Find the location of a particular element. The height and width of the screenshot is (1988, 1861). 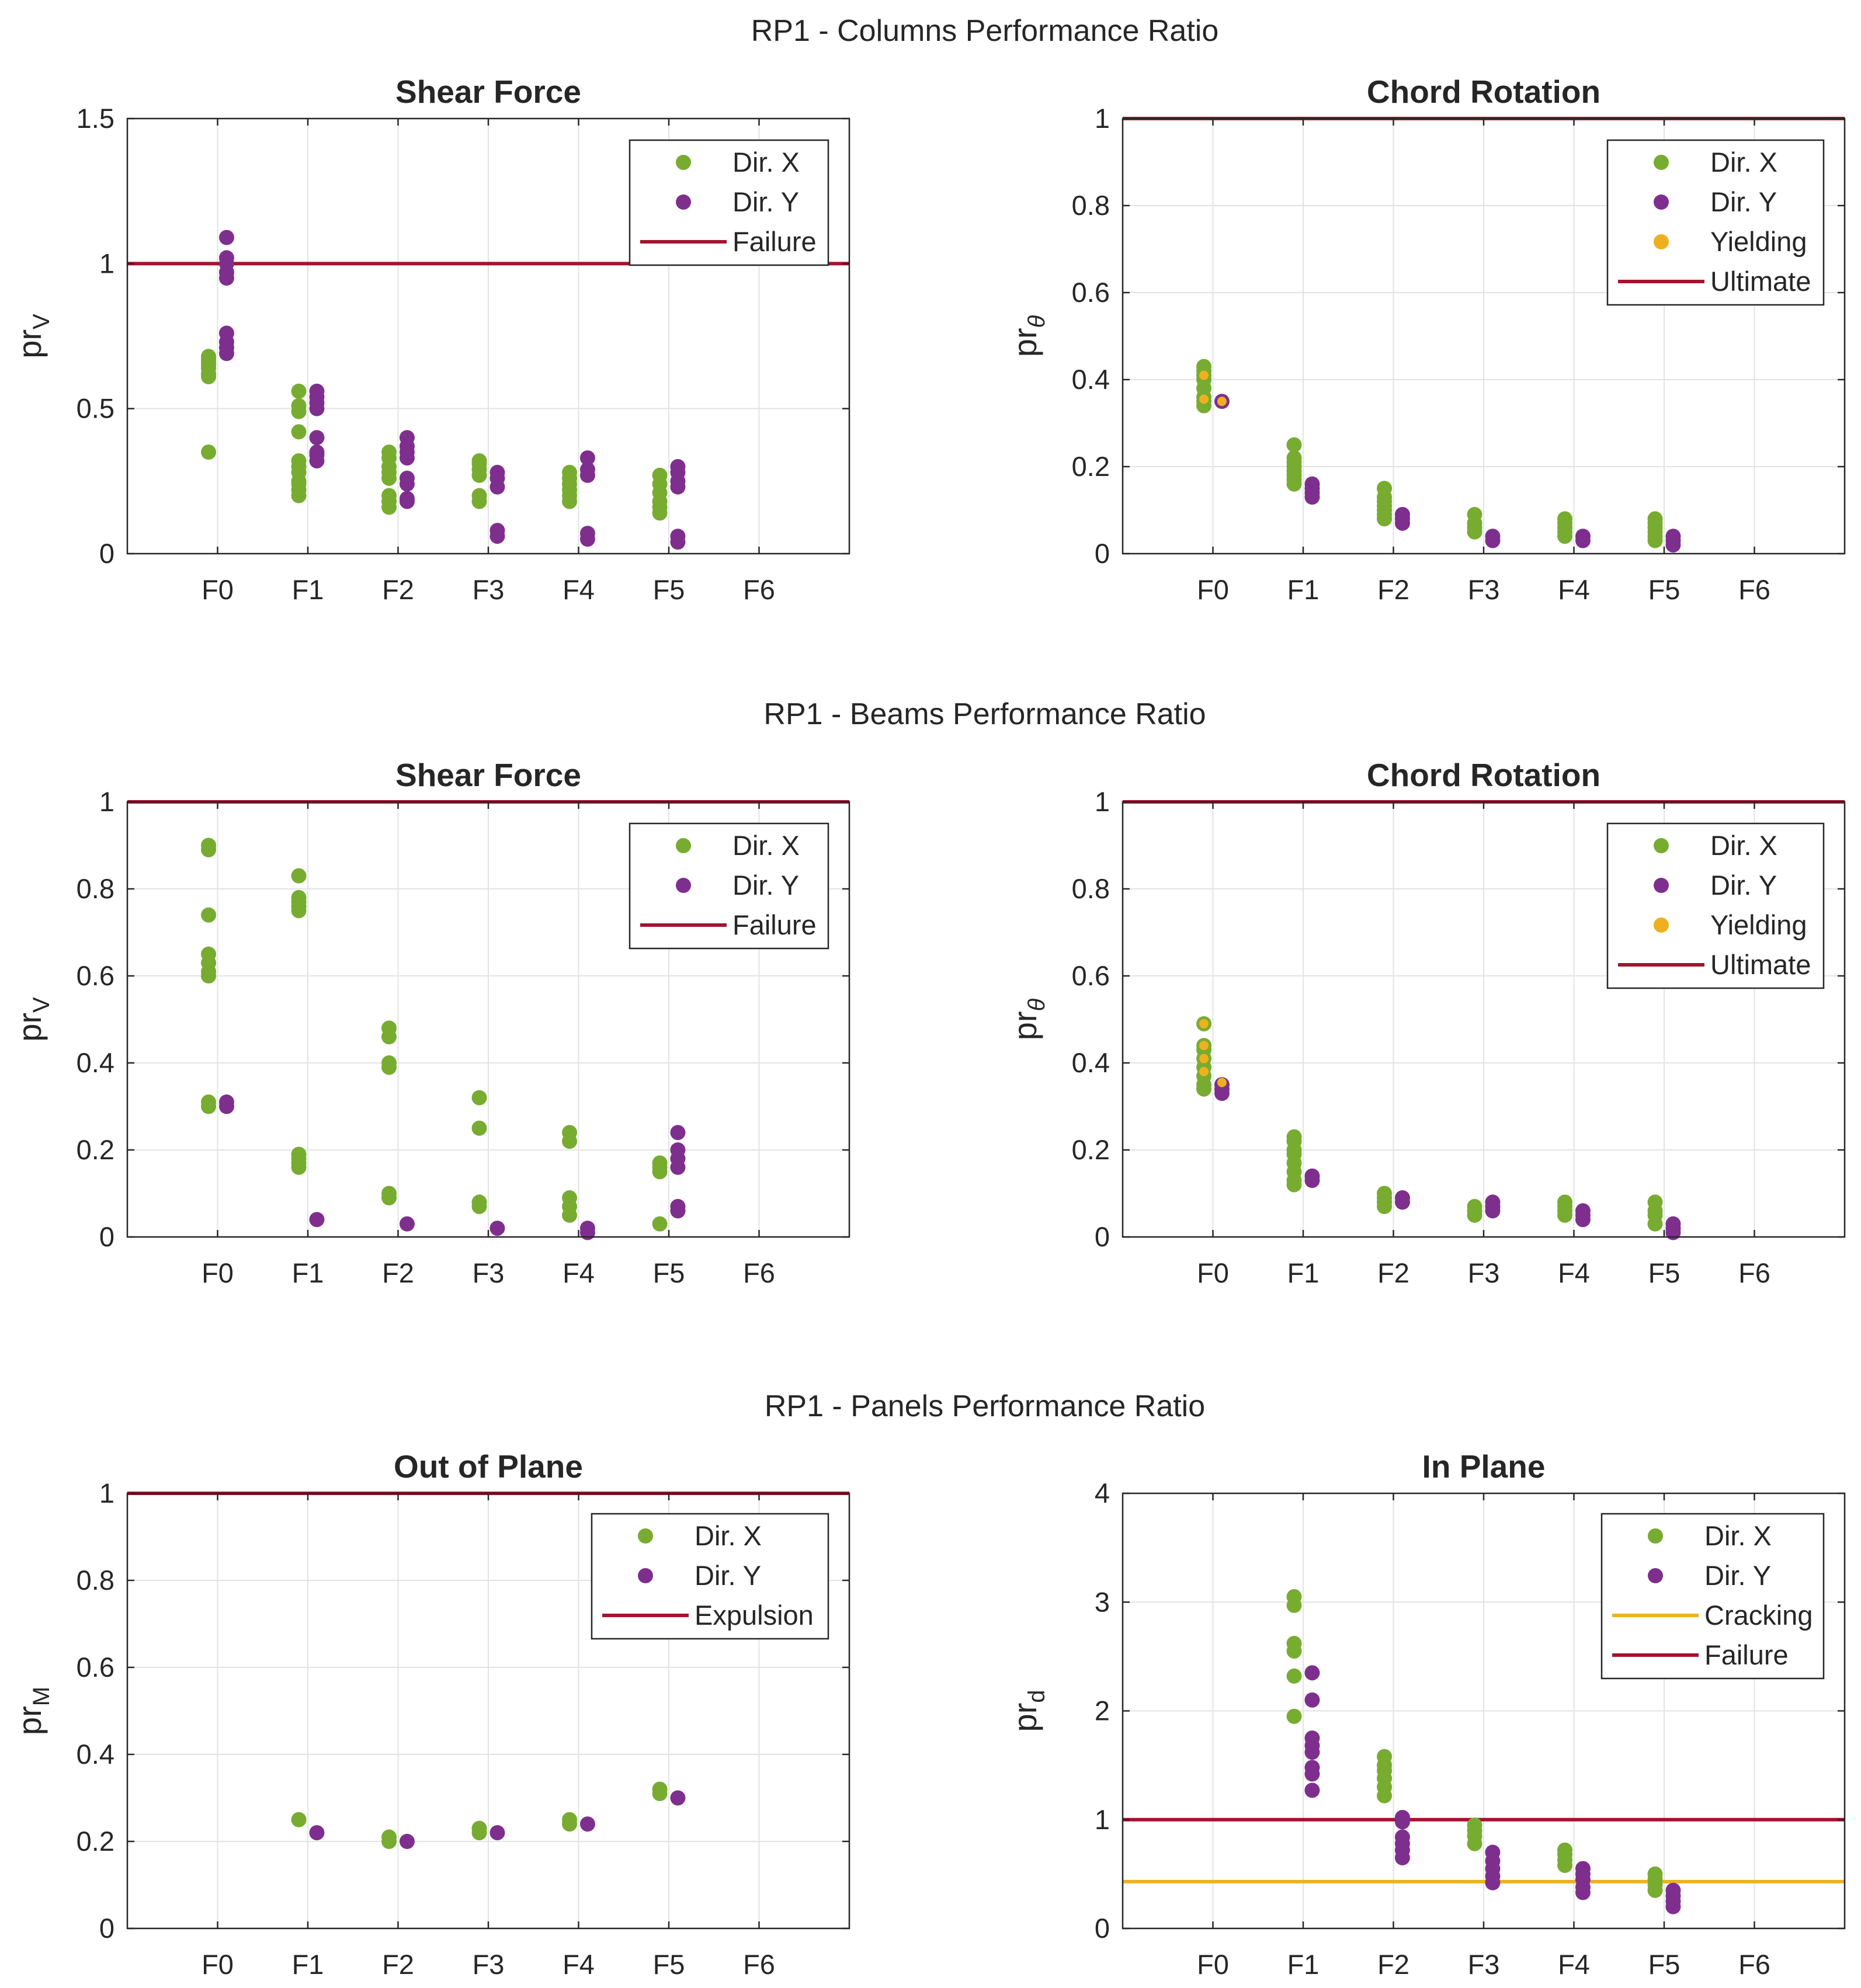

y-axis-label: prV is located at coordinates (32, 337).